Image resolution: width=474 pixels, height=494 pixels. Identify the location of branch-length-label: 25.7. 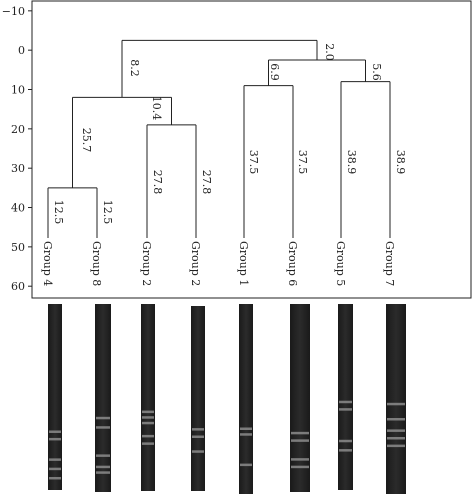
(86, 140).